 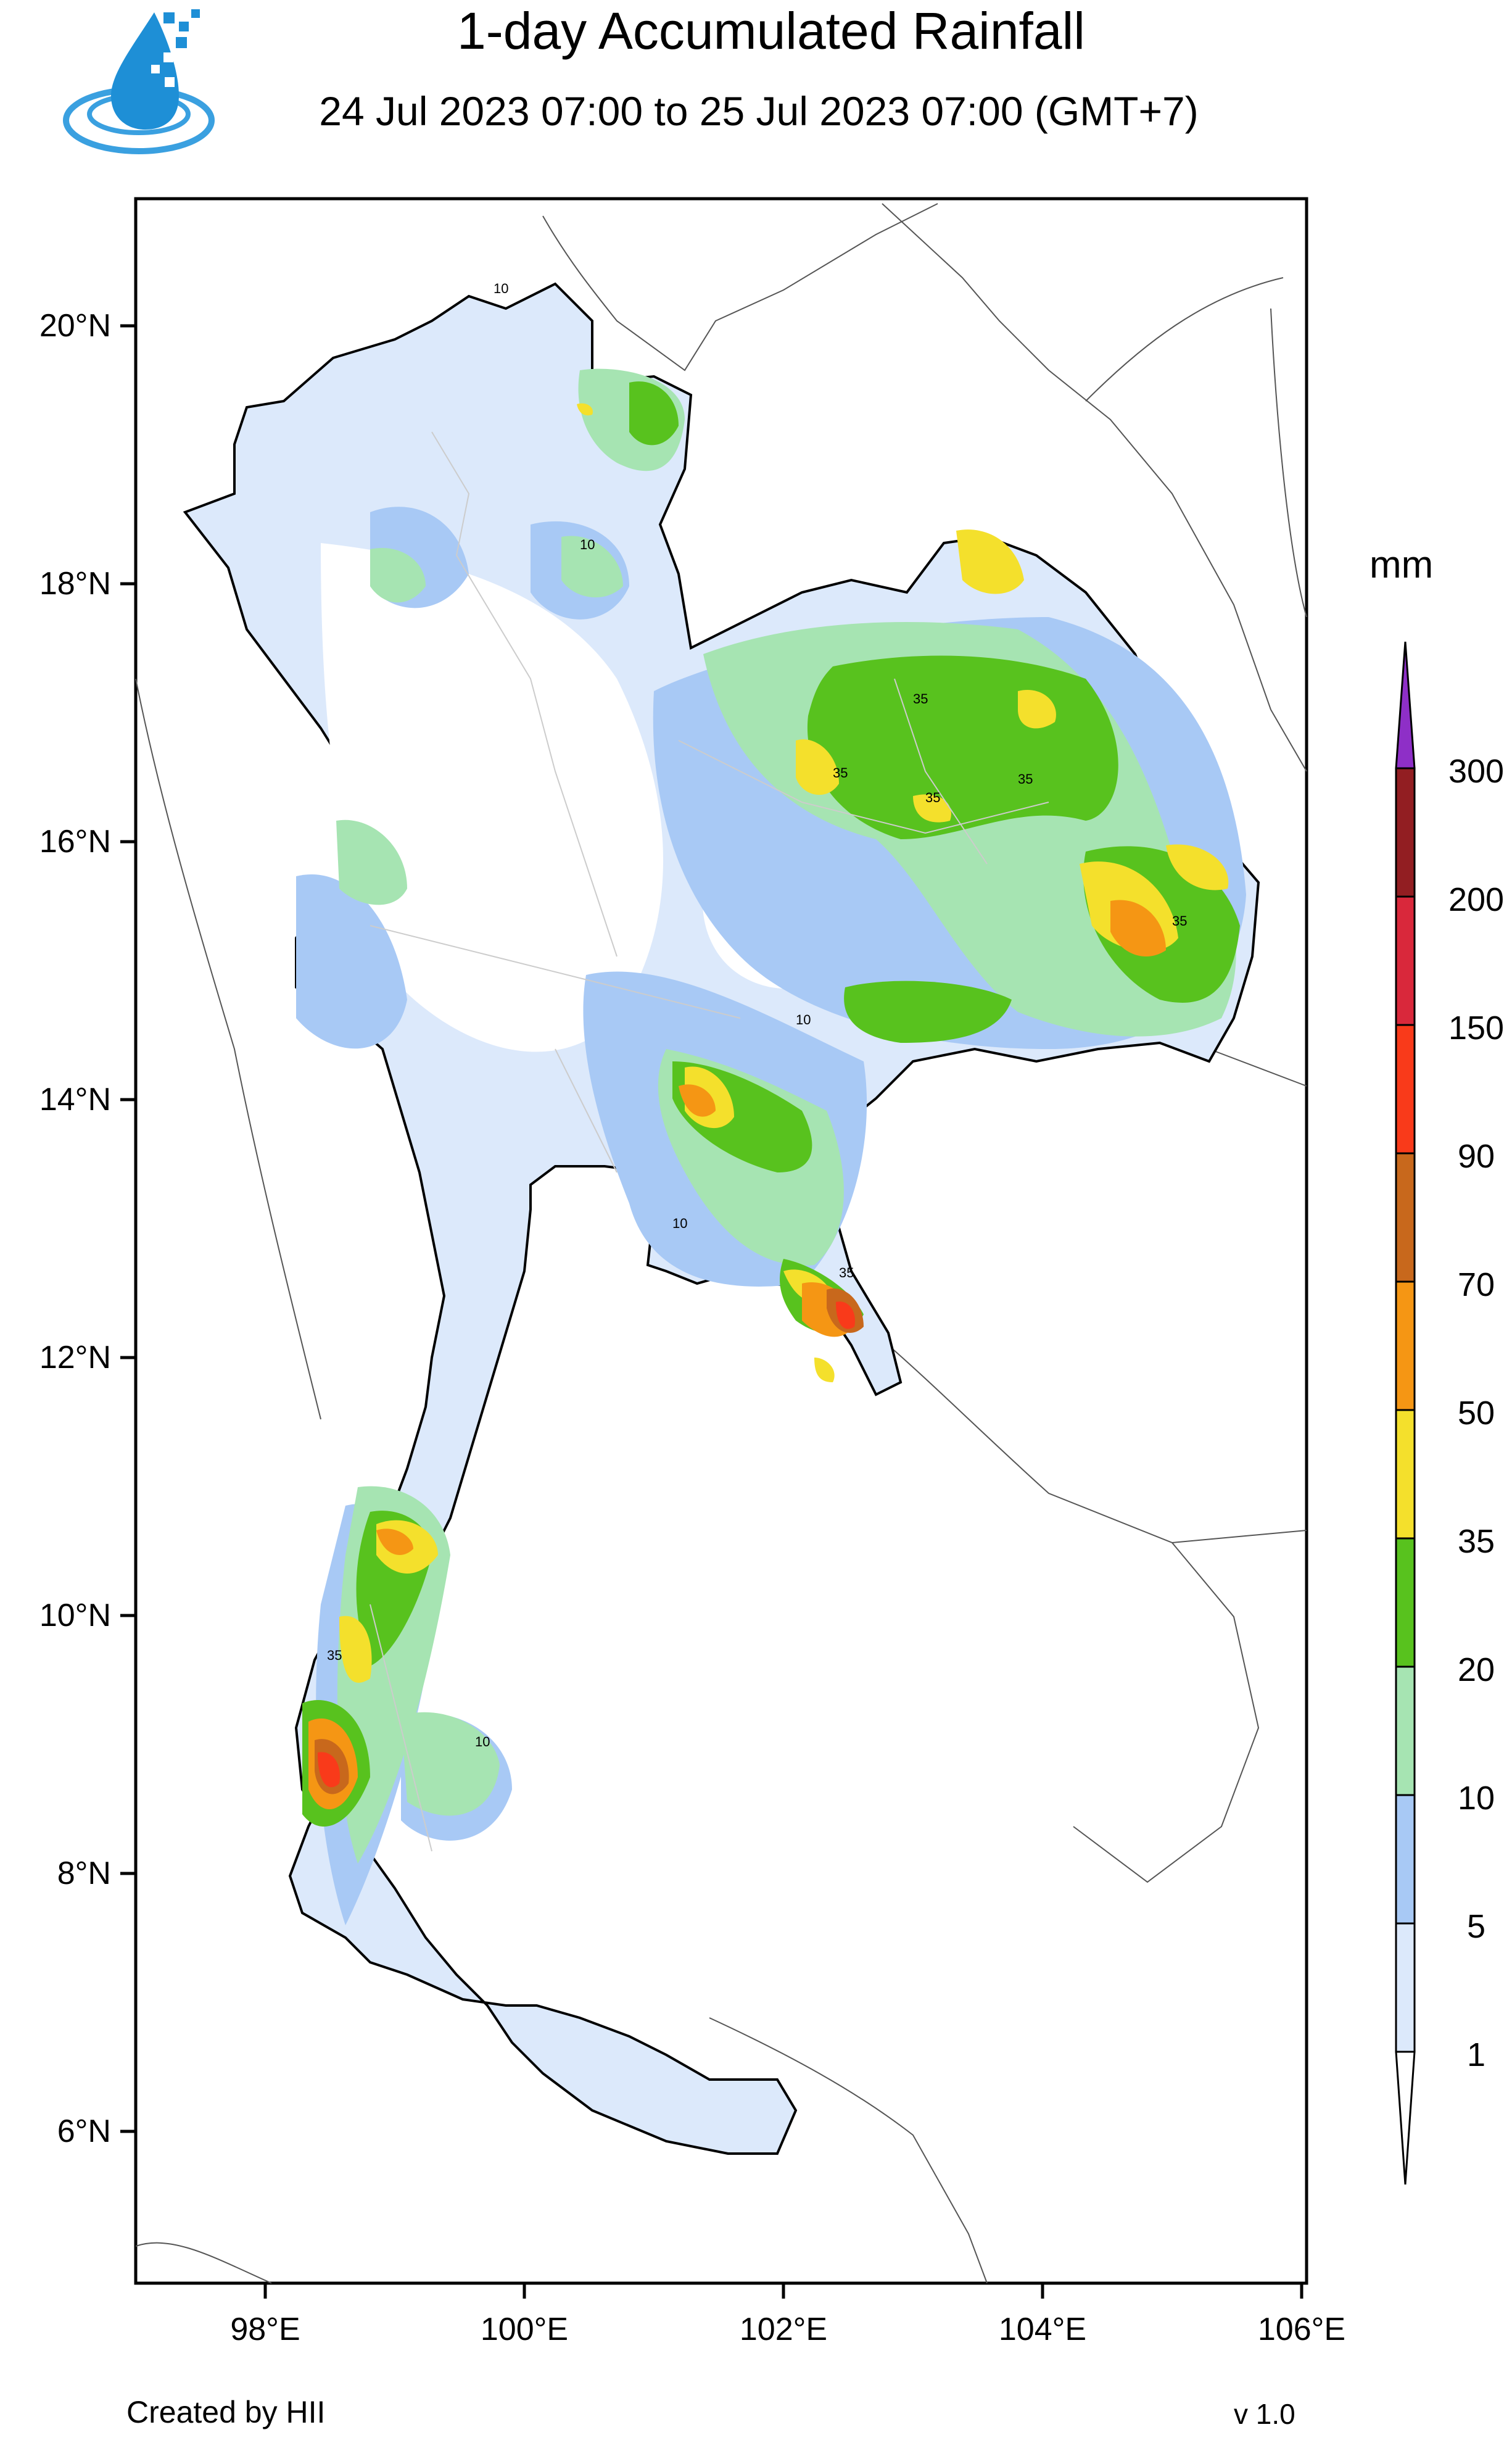 I want to click on lat-label: 18°N, so click(x=75, y=584).